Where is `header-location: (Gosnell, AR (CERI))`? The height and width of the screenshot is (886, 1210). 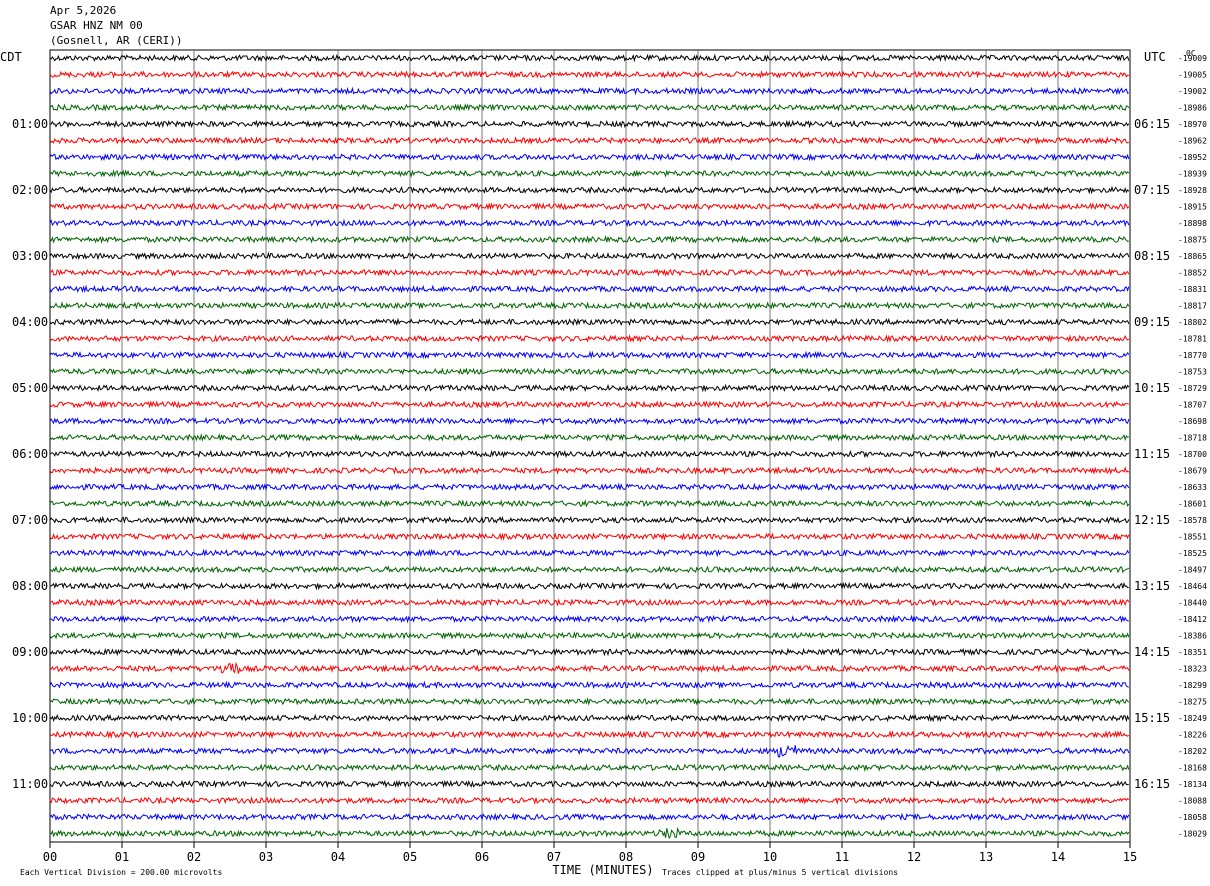
header-location: (Gosnell, AR (CERI)) is located at coordinates (116, 40).